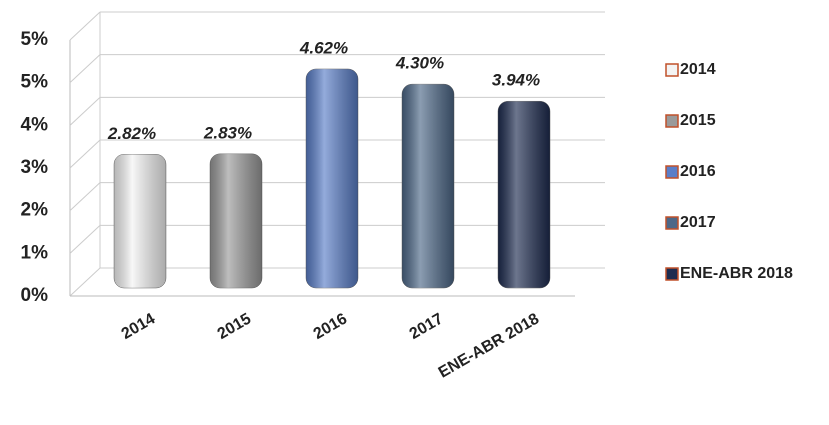 The height and width of the screenshot is (425, 829). Describe the element at coordinates (426, 326) in the screenshot. I see `x-tick-label: 2017` at that location.